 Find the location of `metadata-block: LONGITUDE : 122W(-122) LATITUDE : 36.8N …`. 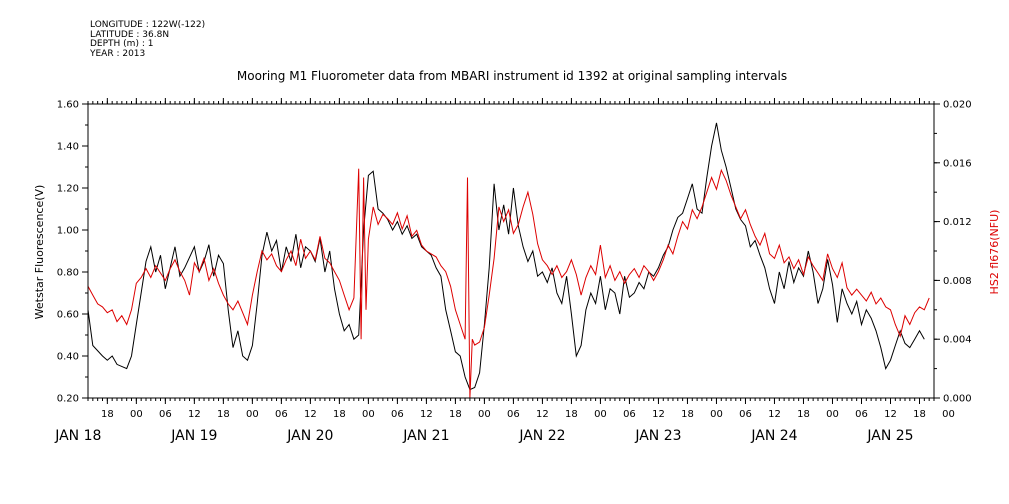

metadata-block: LONGITUDE : 122W(-122) LATITUDE : 36.8N … is located at coordinates (148, 39).